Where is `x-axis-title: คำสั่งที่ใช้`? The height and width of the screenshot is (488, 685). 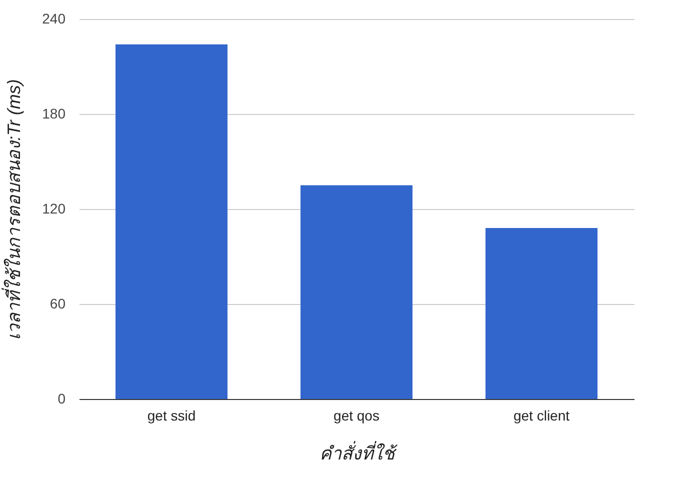 x-axis-title: คำสั่งที่ใช้ is located at coordinates (359, 452).